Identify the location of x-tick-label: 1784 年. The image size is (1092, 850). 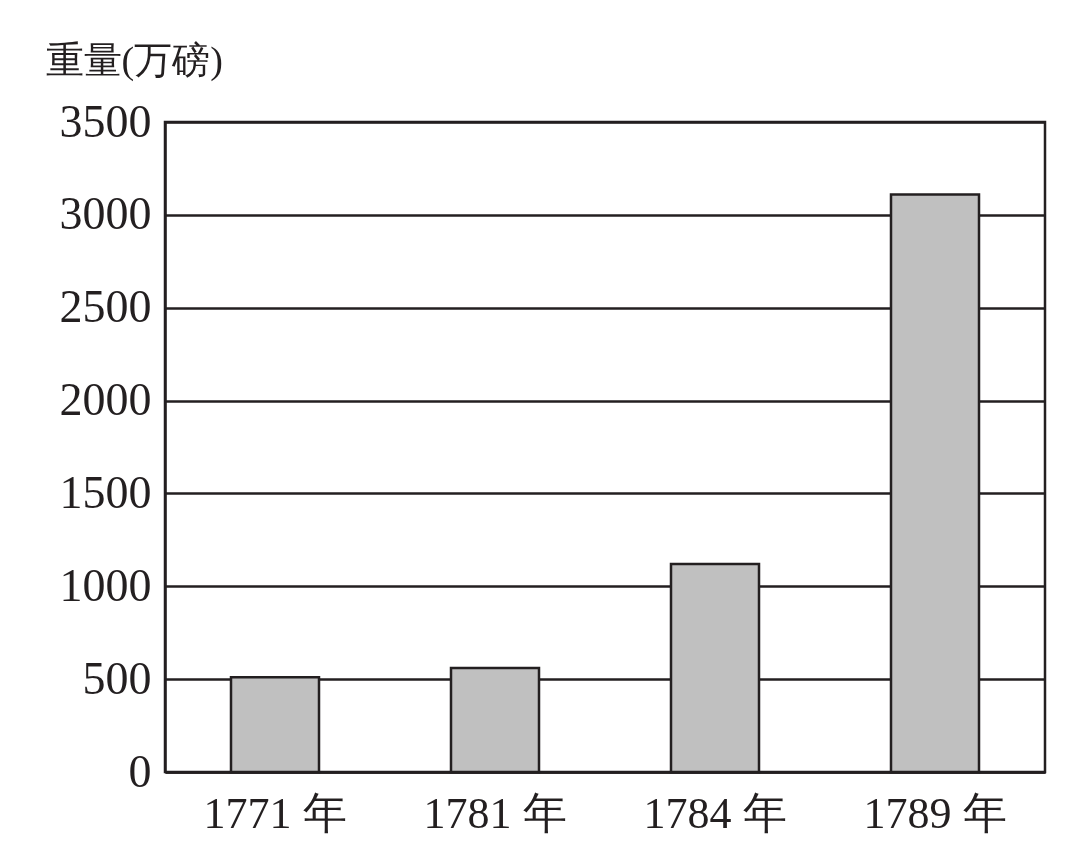
(715, 813).